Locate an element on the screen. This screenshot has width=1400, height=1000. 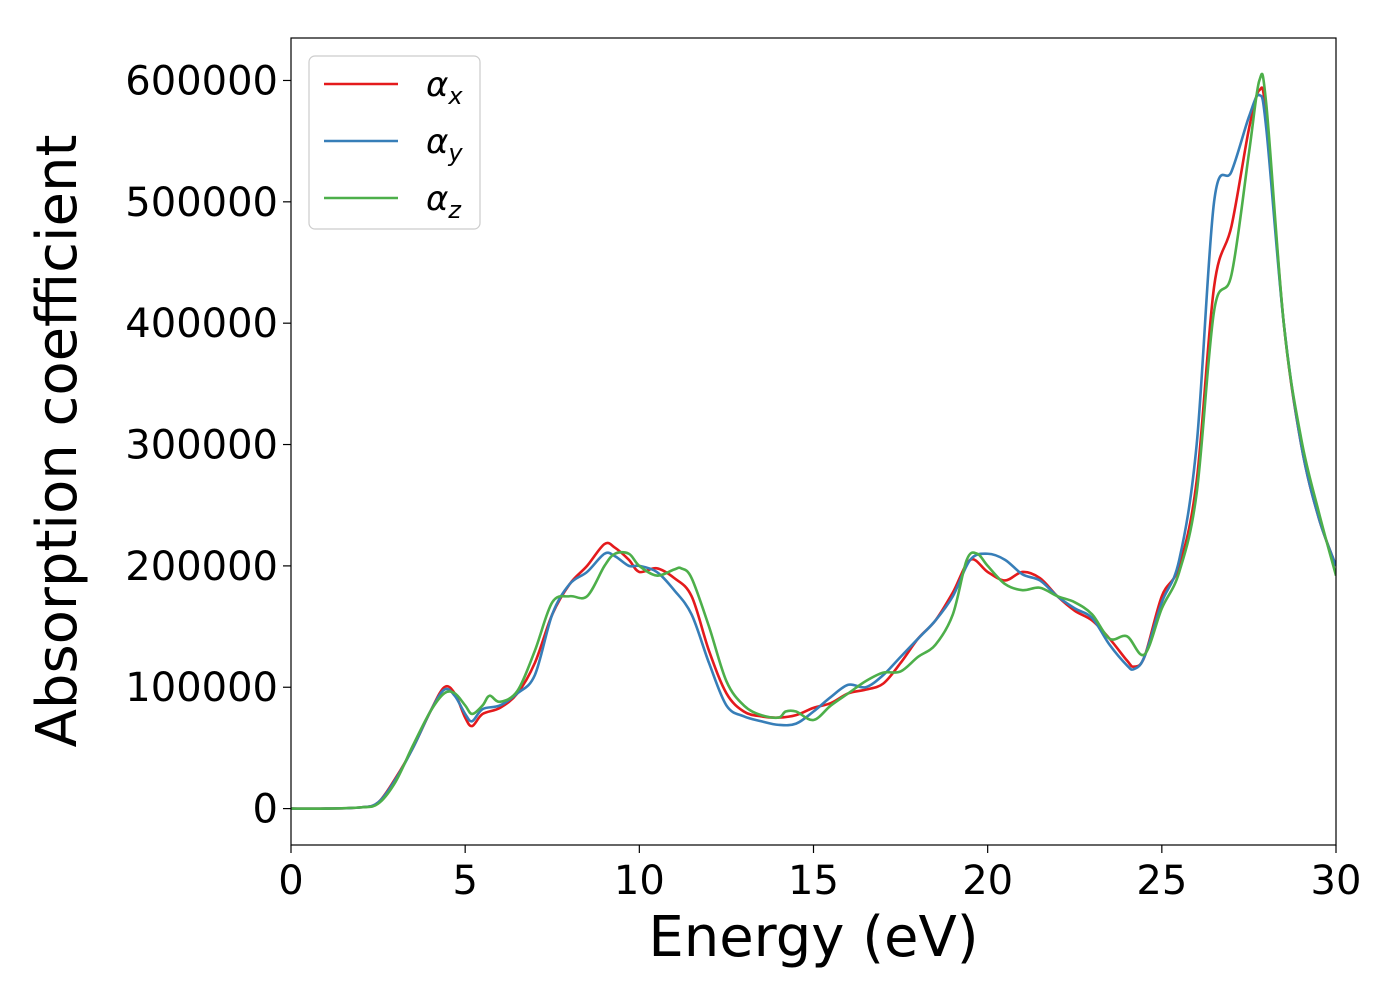
x-tick-label: 0 is located at coordinates (290, 881).